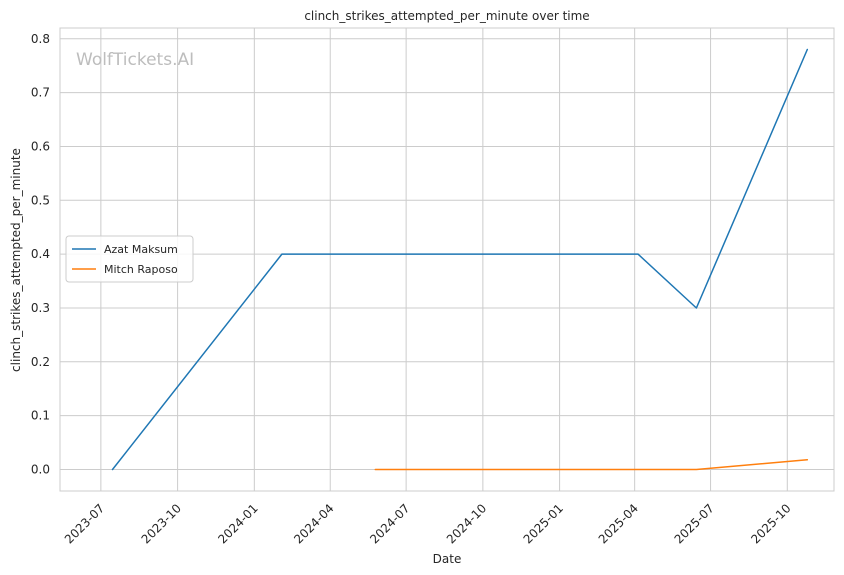 The image size is (844, 575). Describe the element at coordinates (135, 60) in the screenshot. I see `watermark: WolfTickets.AI` at that location.